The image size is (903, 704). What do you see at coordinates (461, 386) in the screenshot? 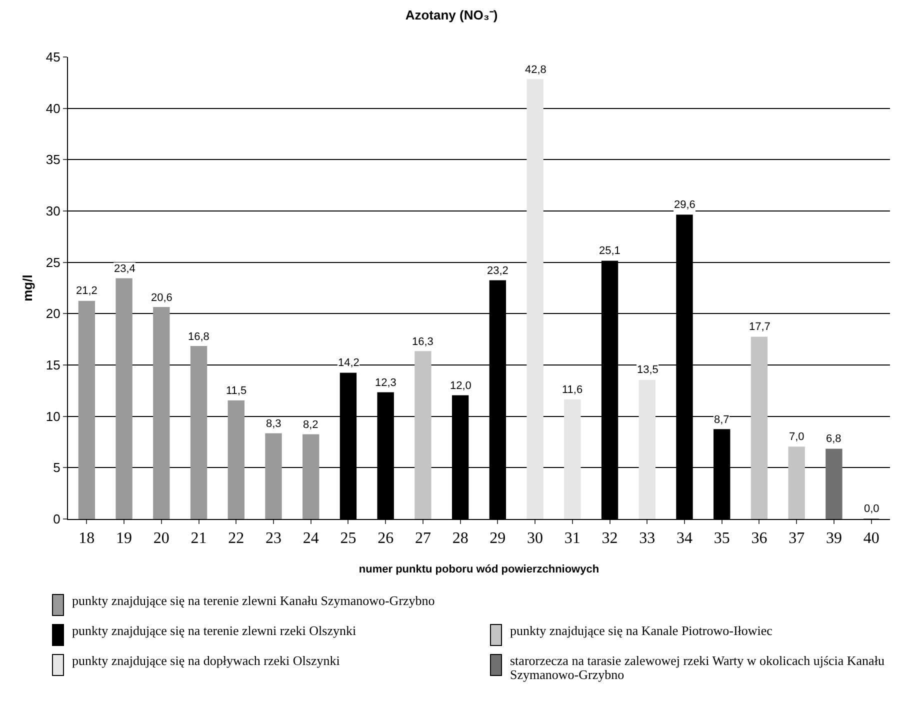
I see `data-label: 12,0` at bounding box center [461, 386].